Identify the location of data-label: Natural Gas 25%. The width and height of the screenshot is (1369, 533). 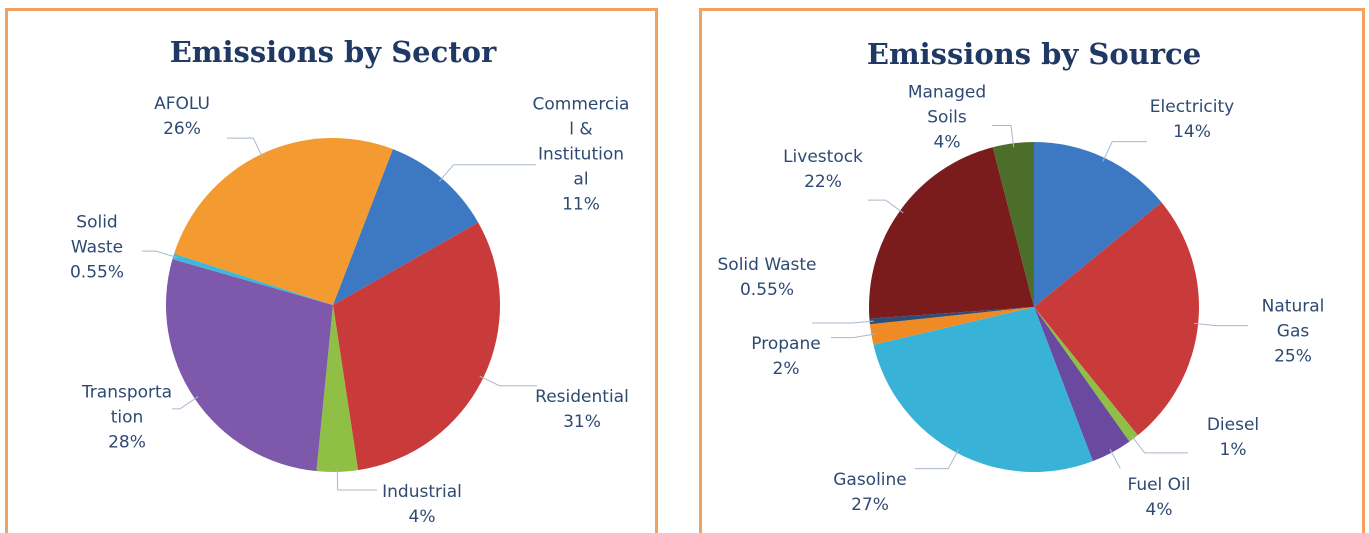
(1293, 332).